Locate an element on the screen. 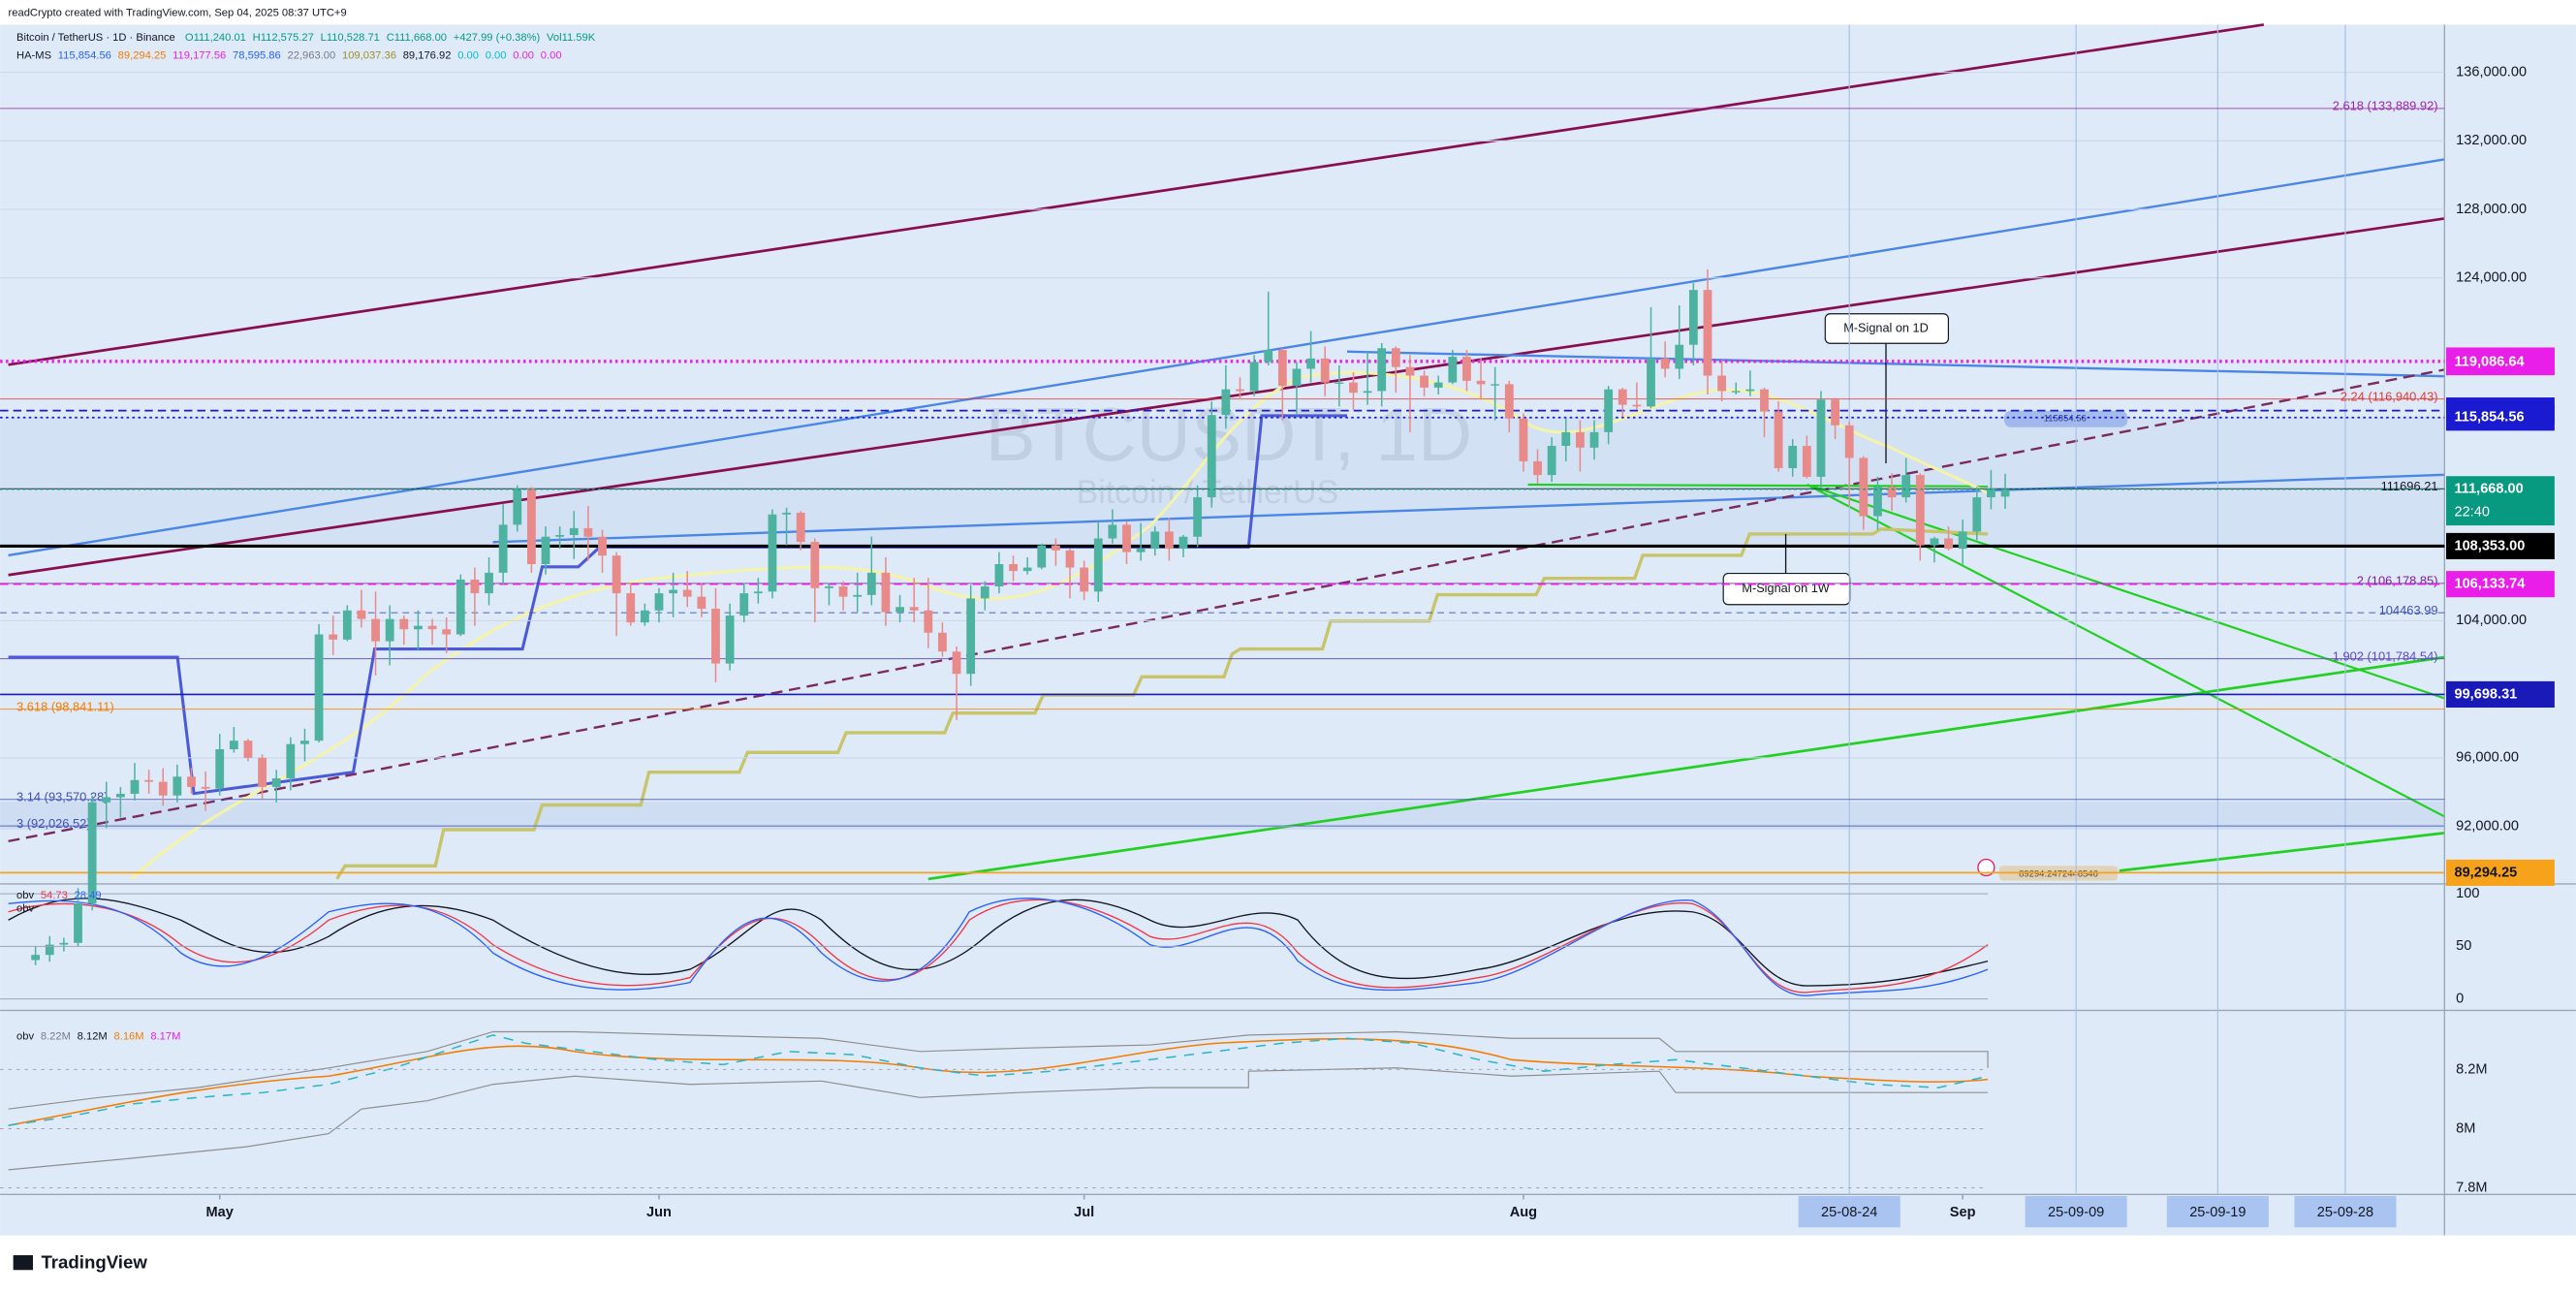  price-badge is located at coordinates (2500, 872).